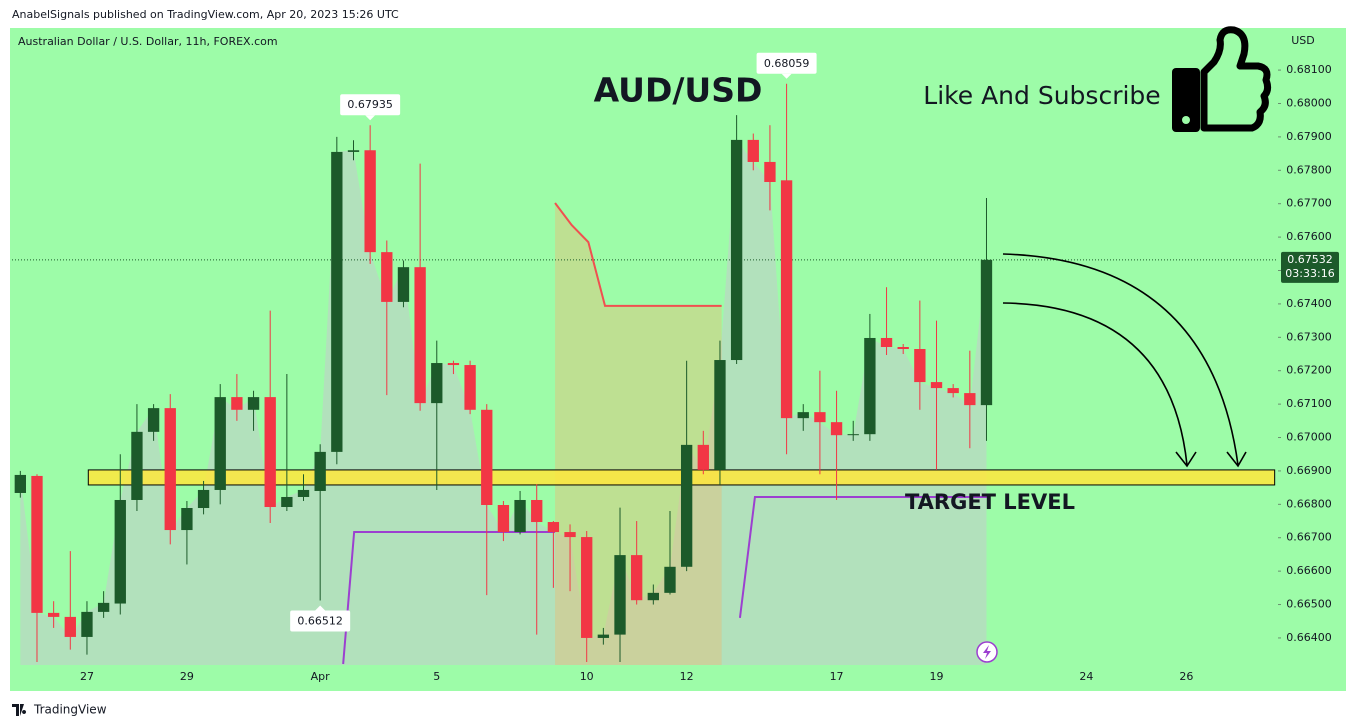 The height and width of the screenshot is (727, 1354). Describe the element at coordinates (1041, 95) in the screenshot. I see `promo-text: Like And Subscribe` at that location.